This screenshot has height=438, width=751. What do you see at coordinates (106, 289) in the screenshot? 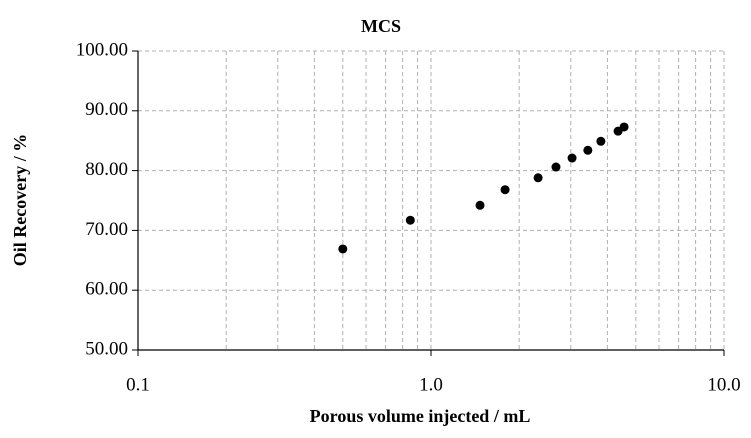
I see `y-tick-label: 60.00` at bounding box center [106, 289].